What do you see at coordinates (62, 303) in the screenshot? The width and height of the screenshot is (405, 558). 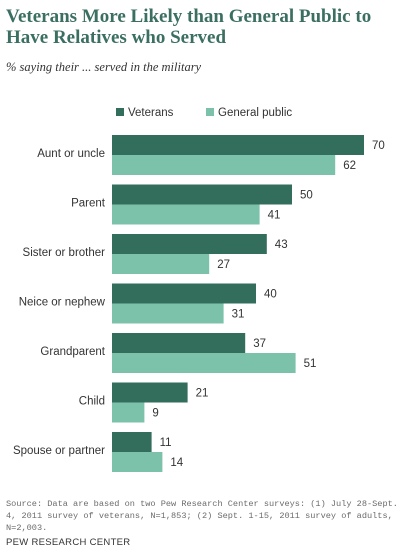 I see `category-label: Neice or nephew` at bounding box center [62, 303].